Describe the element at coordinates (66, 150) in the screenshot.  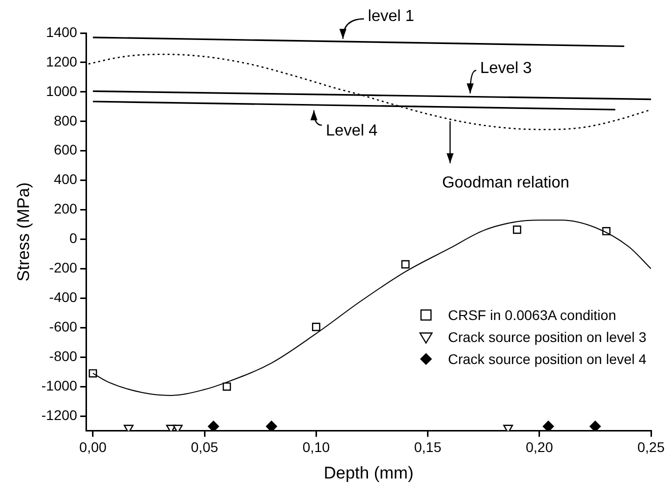
I see `y-tick-label: 600` at that location.